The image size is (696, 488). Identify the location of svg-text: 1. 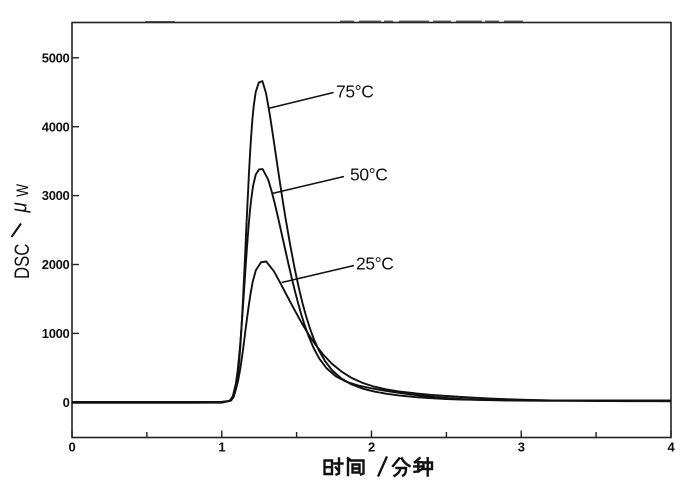
(221, 447).